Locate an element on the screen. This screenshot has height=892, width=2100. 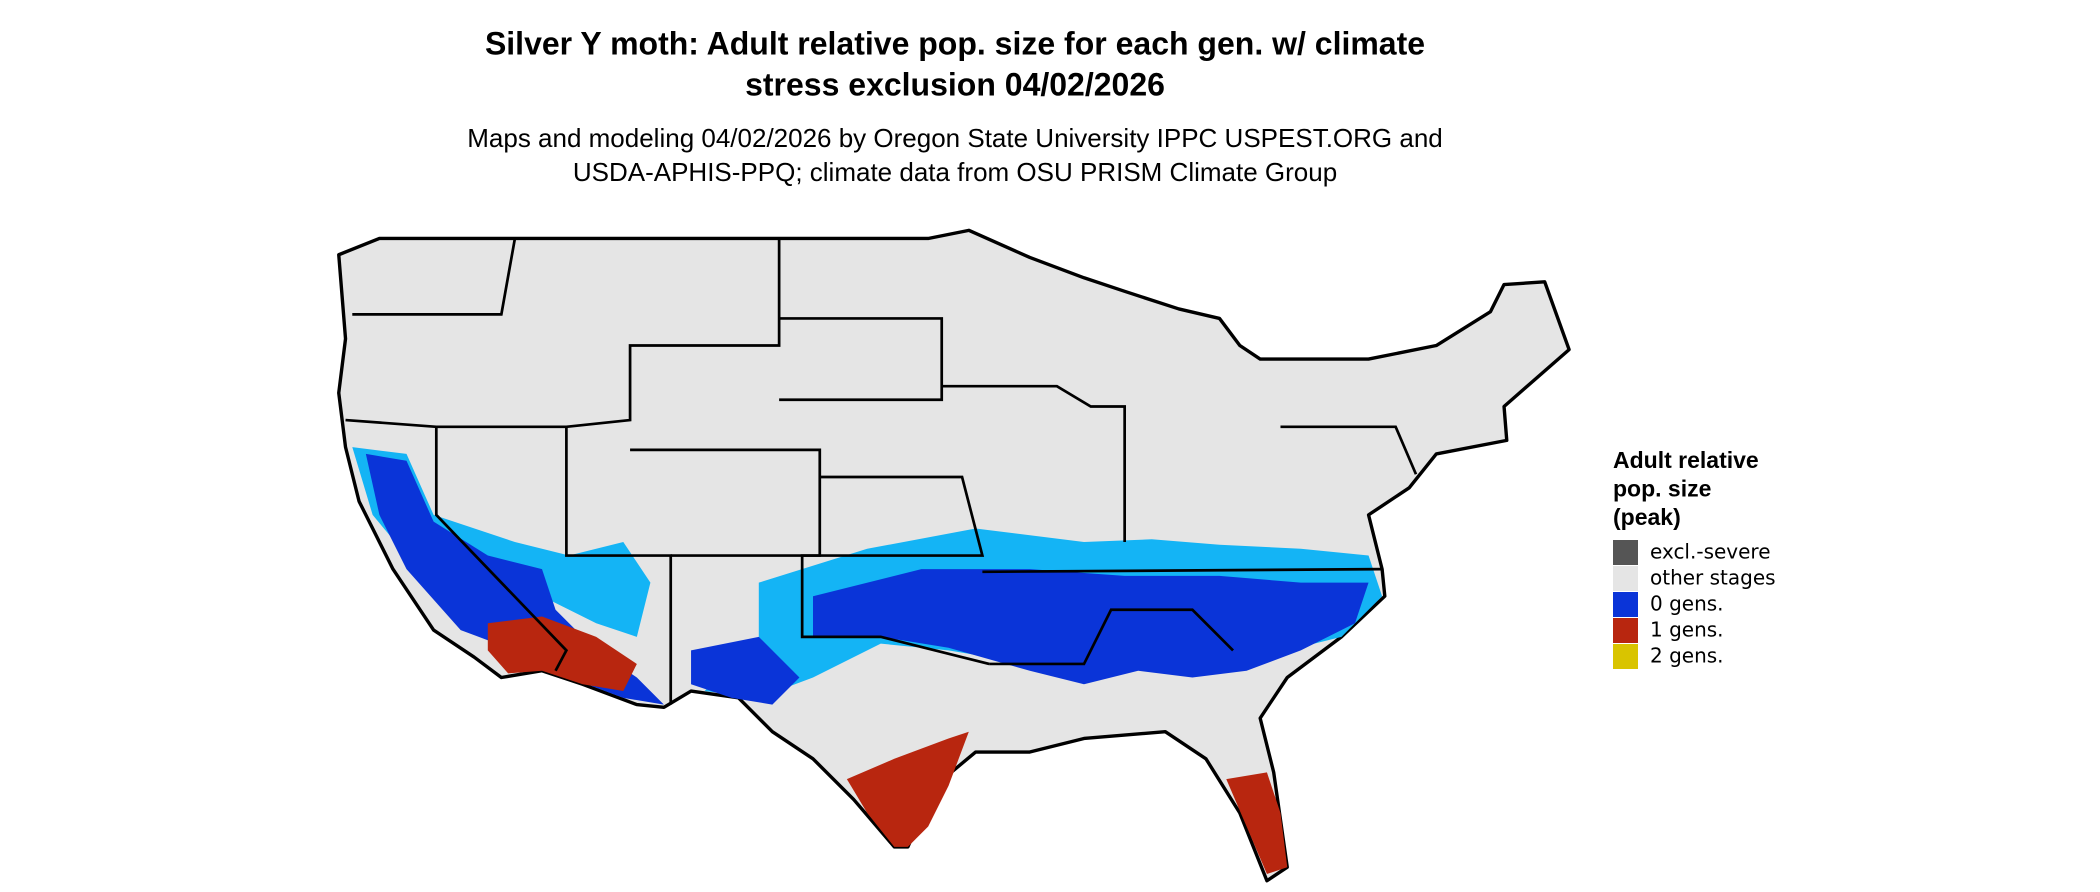
legend-title: (peak) is located at coordinates (1647, 517).